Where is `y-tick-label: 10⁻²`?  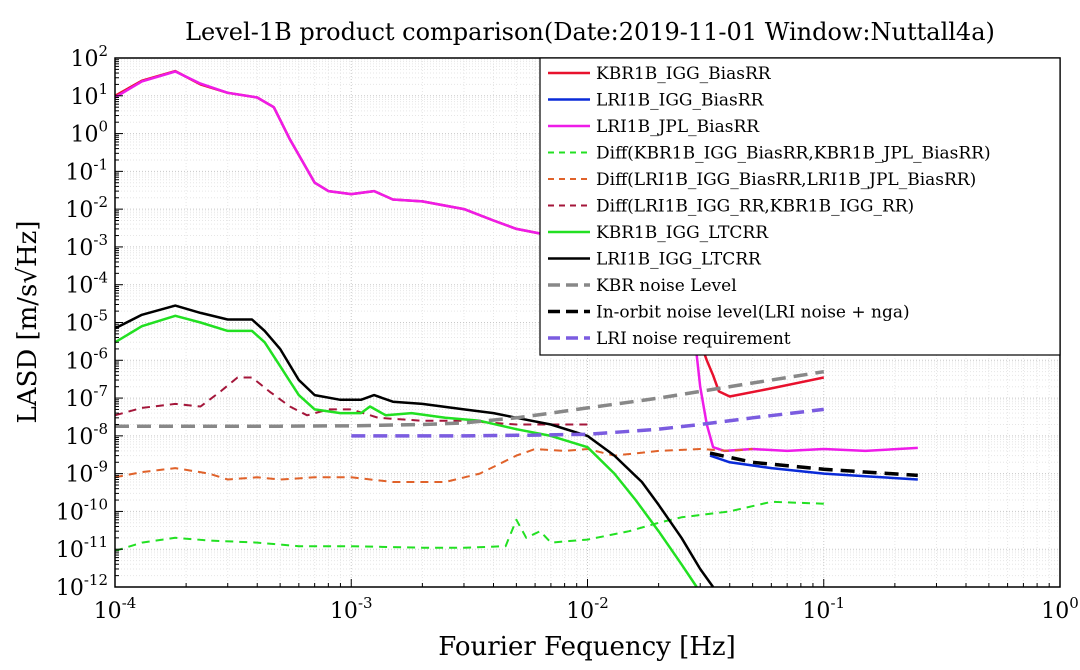
y-tick-label: 10⁻² is located at coordinates (86, 208).